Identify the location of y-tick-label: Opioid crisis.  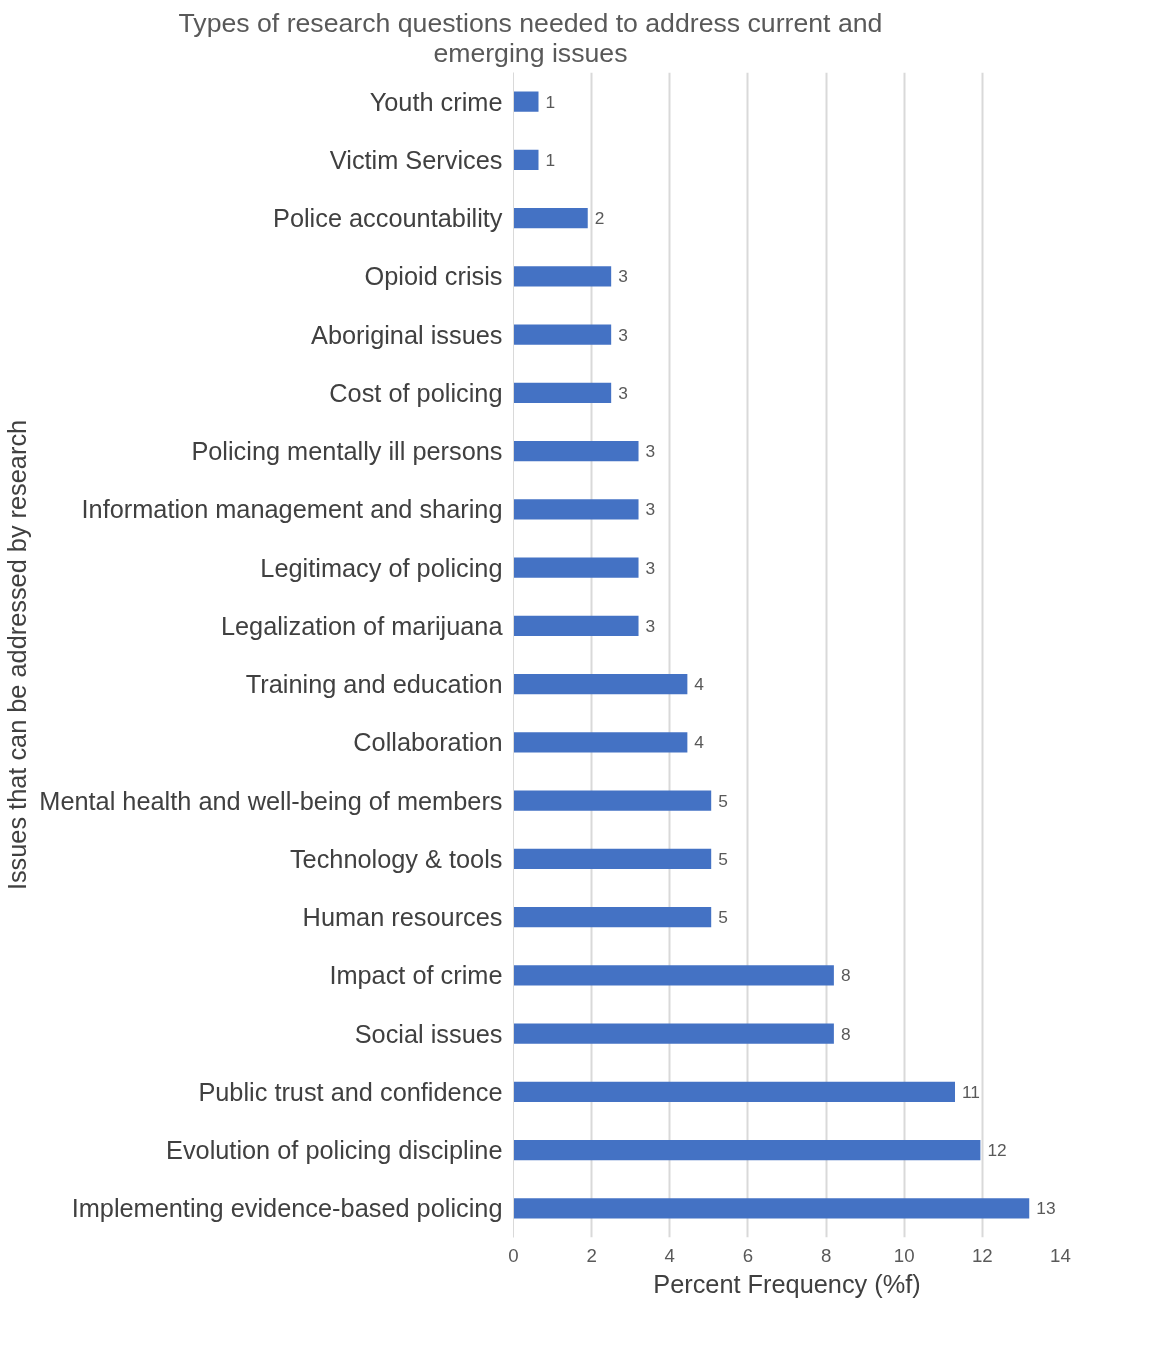
(433, 276).